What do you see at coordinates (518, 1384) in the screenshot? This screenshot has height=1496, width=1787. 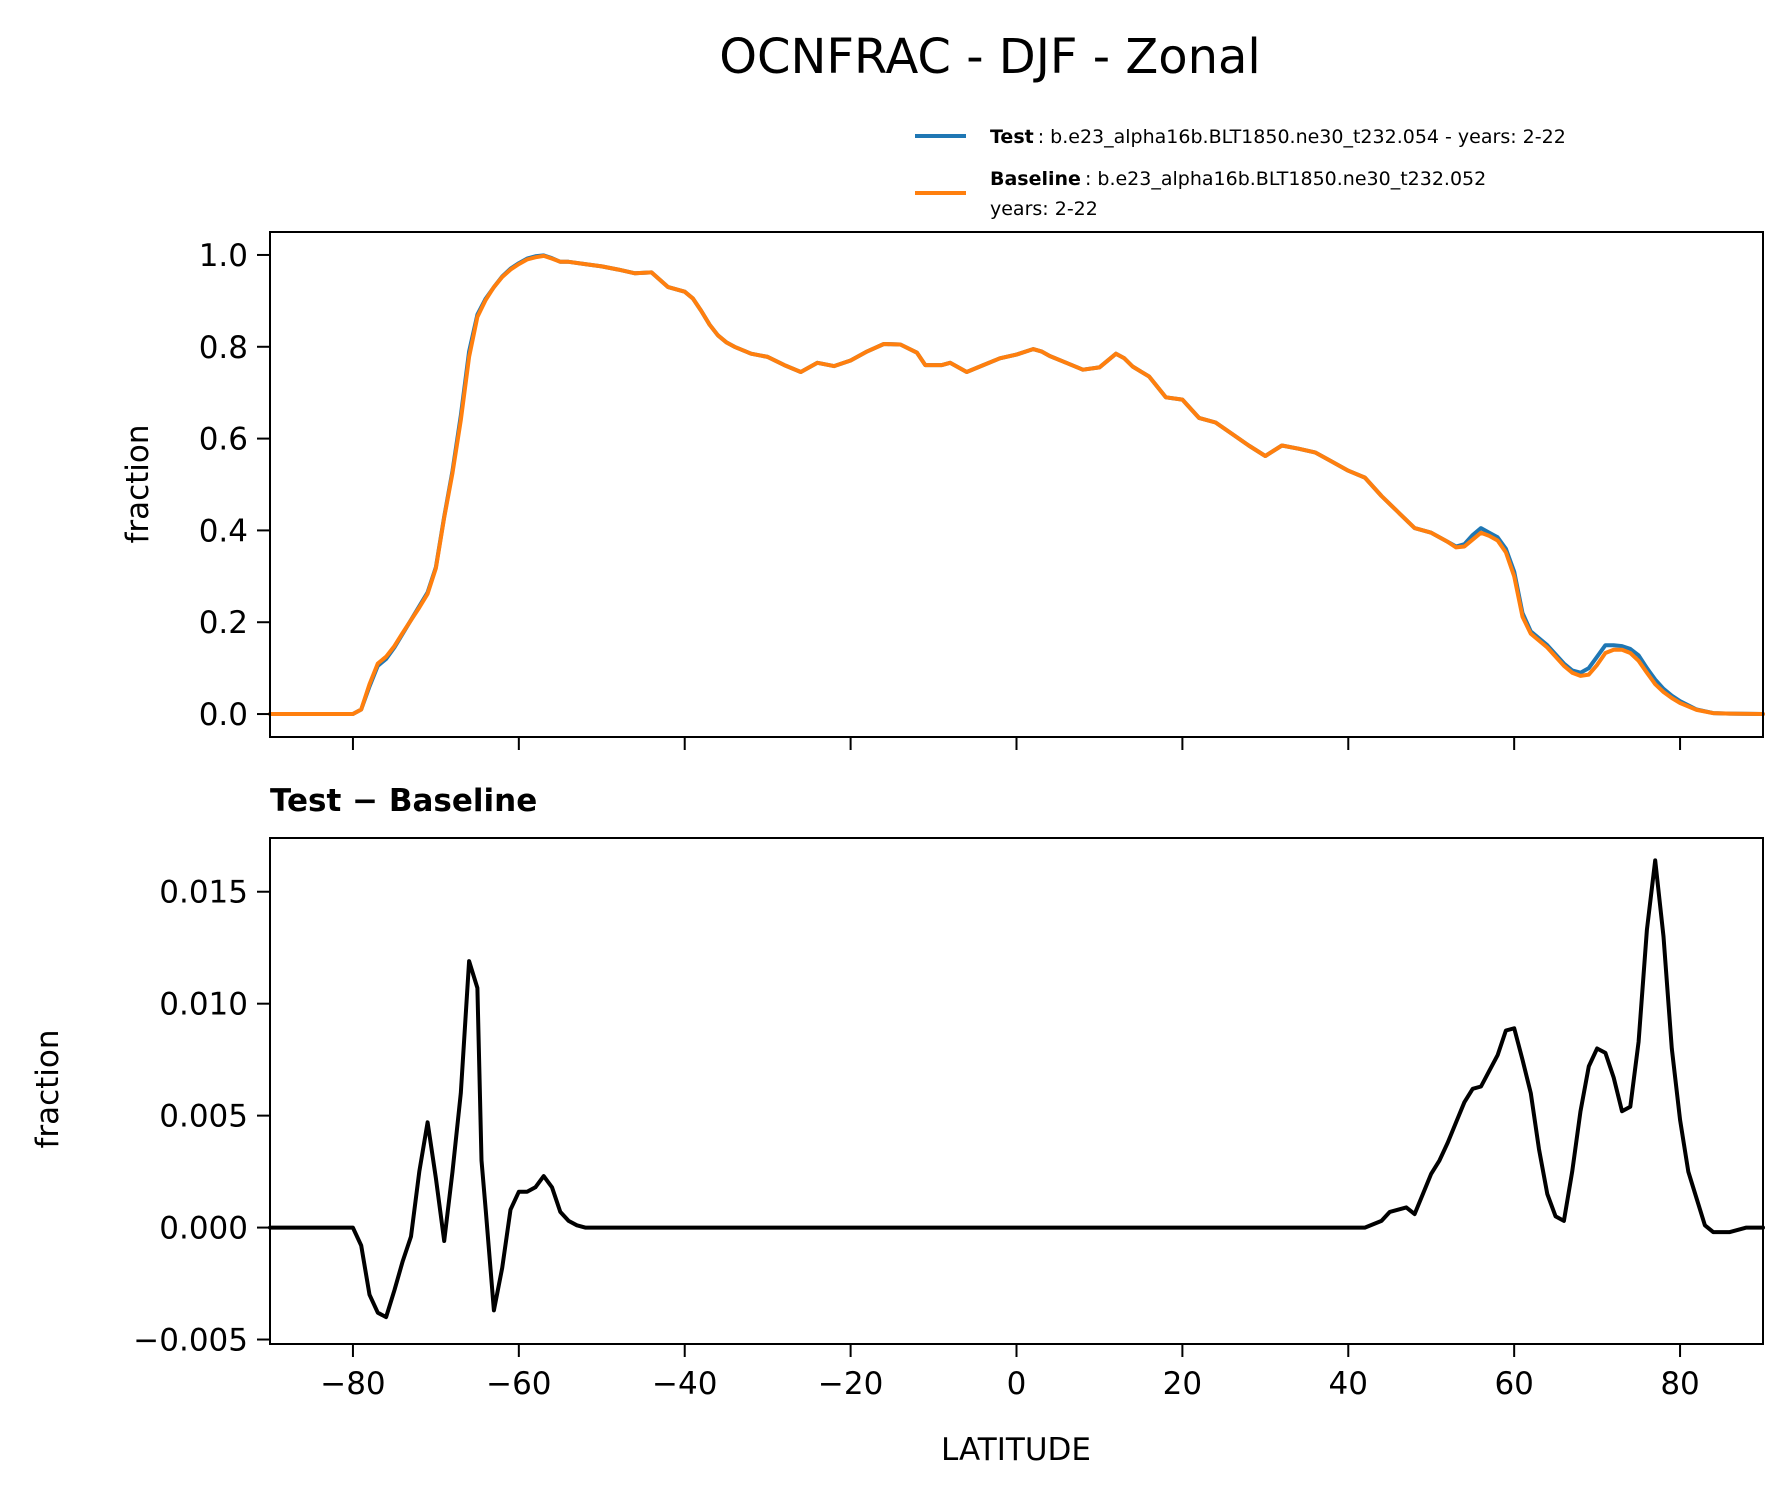 I see `x-tick-label: −60` at bounding box center [518, 1384].